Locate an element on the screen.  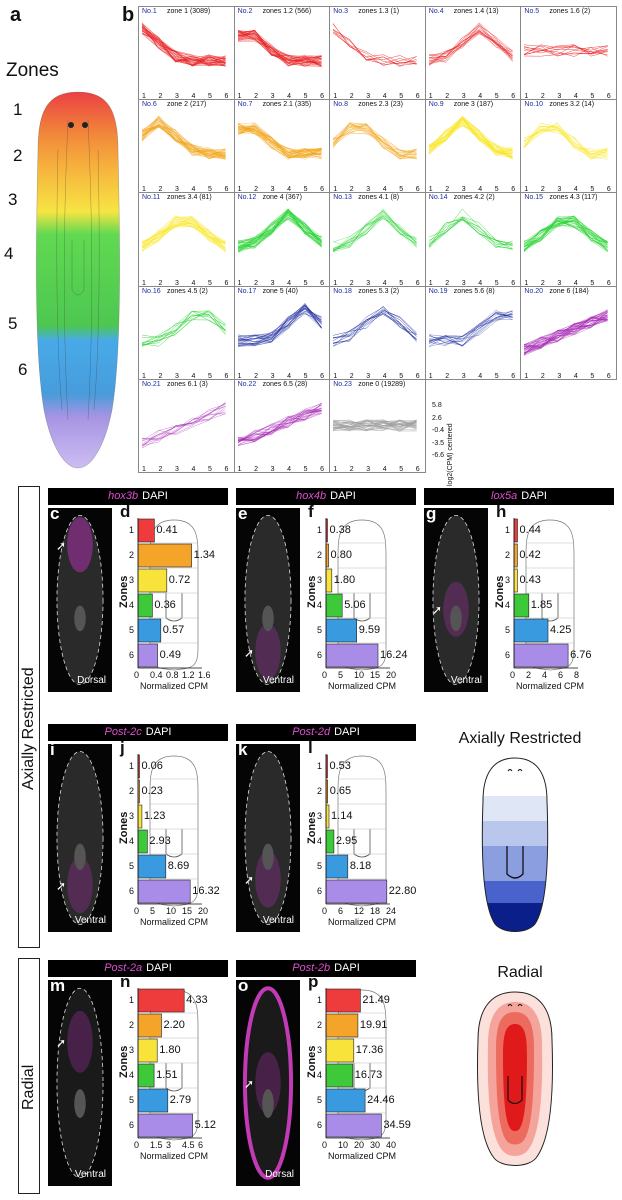
worm-micrograph-image is located at coordinates (80, 600).